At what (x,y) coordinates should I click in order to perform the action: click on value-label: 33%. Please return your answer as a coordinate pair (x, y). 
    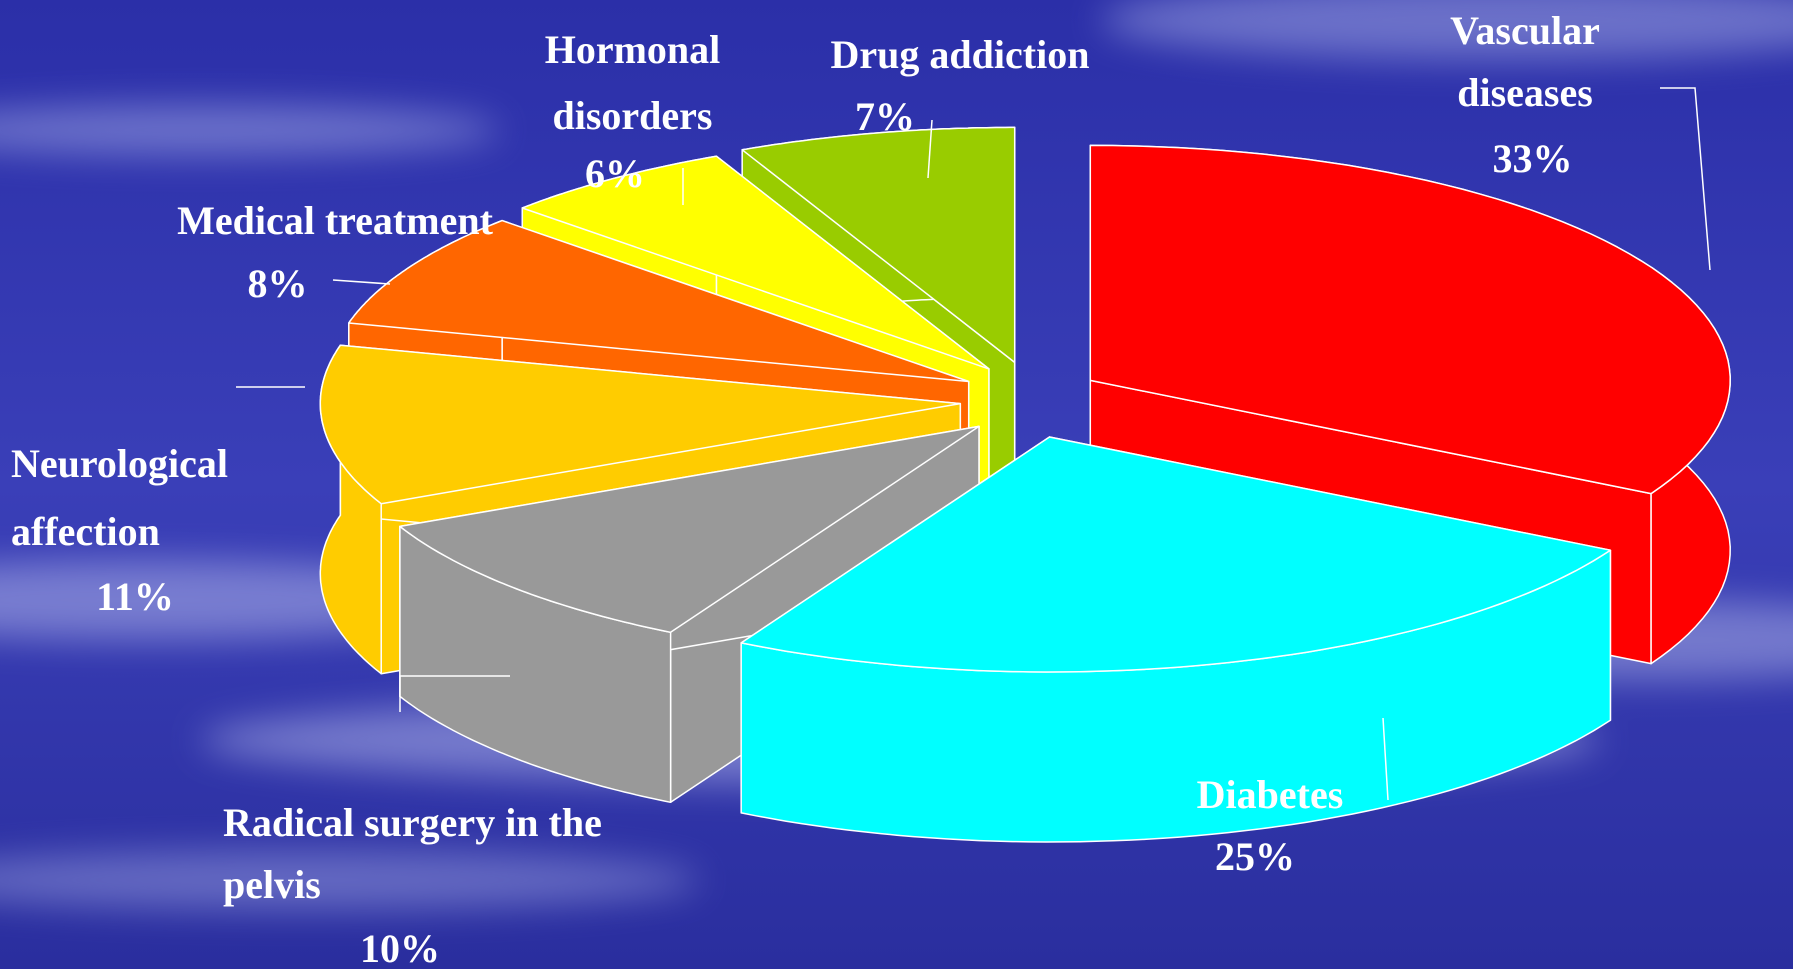
    Looking at the image, I should click on (1532, 158).